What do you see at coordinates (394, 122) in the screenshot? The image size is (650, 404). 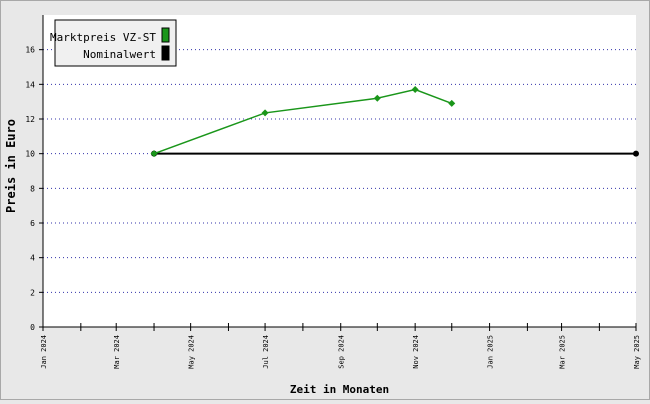 I see `series` at bounding box center [394, 122].